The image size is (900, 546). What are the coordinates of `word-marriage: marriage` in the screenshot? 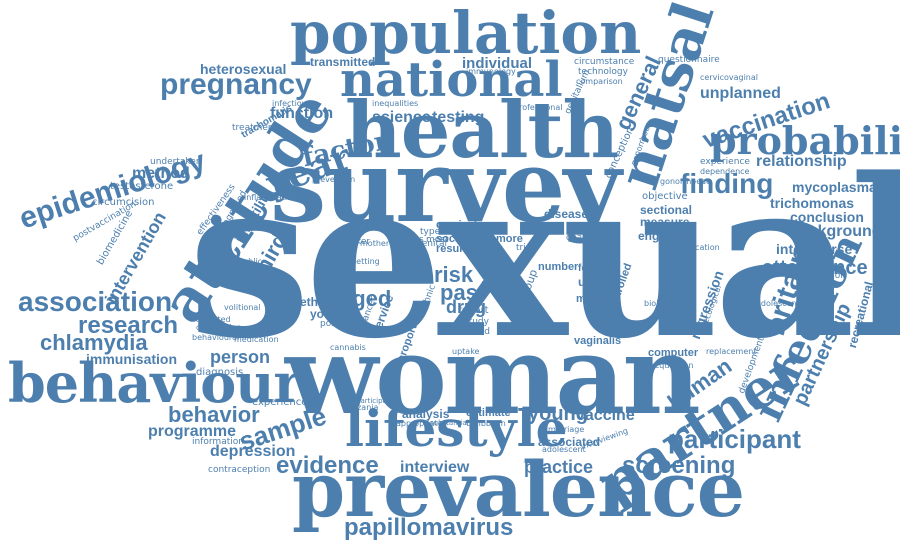 It's located at (566, 430).